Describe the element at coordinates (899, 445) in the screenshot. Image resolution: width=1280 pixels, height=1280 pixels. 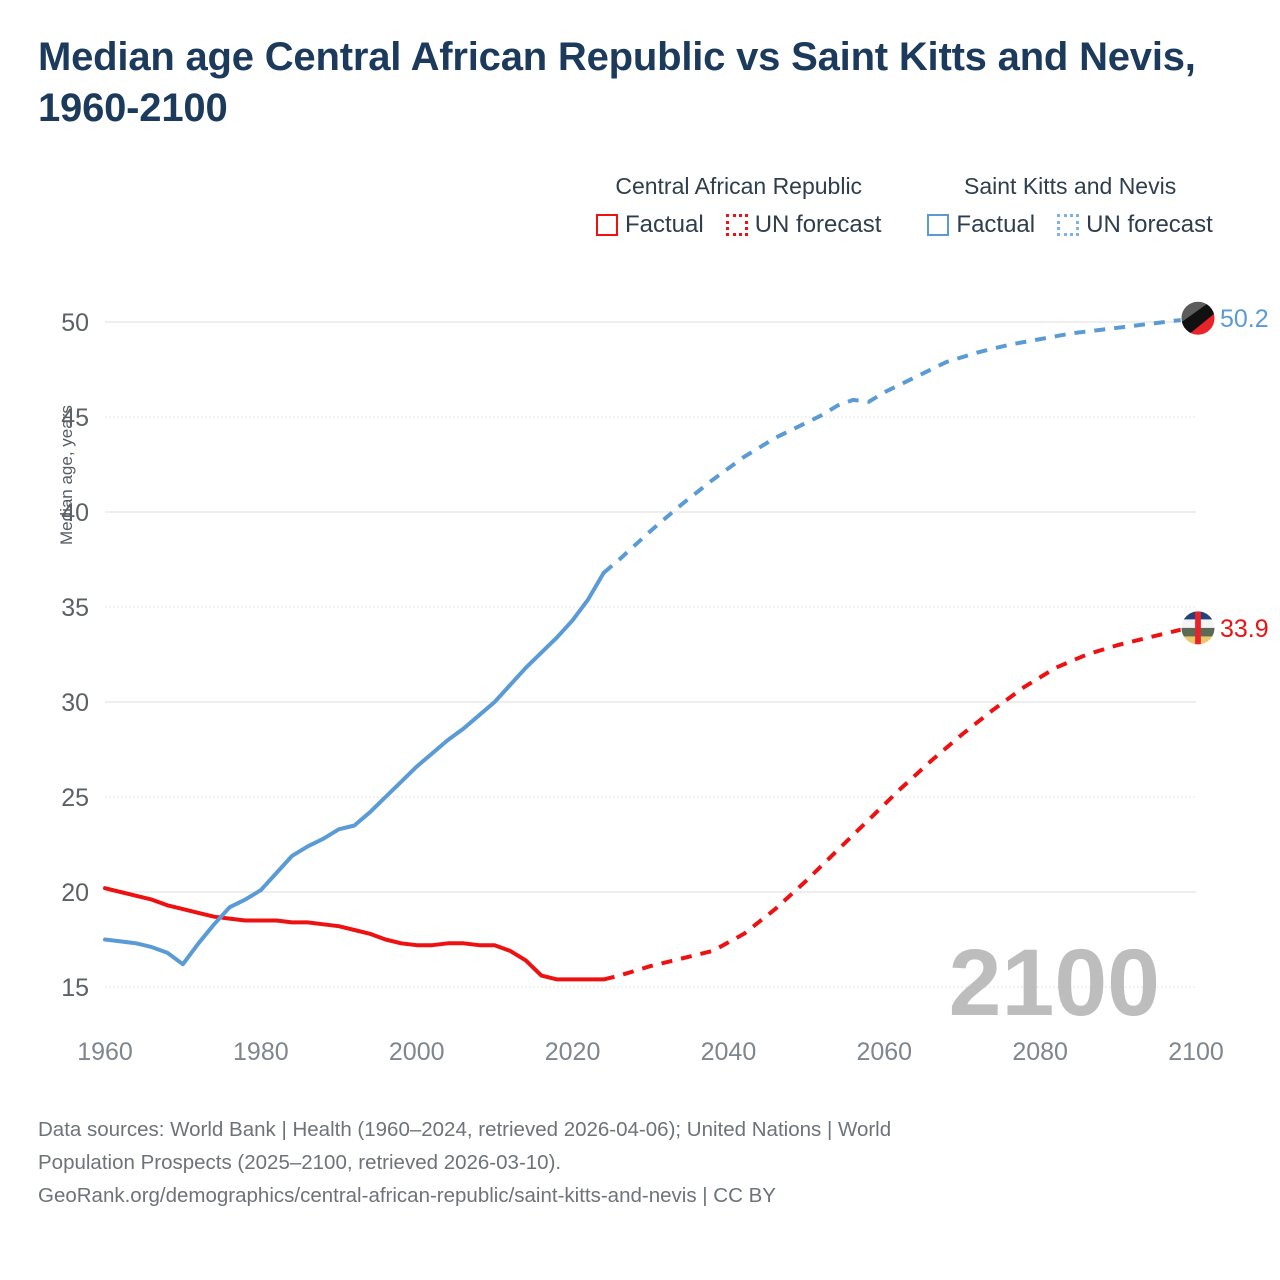
I see `series-line-forecast-skn` at that location.